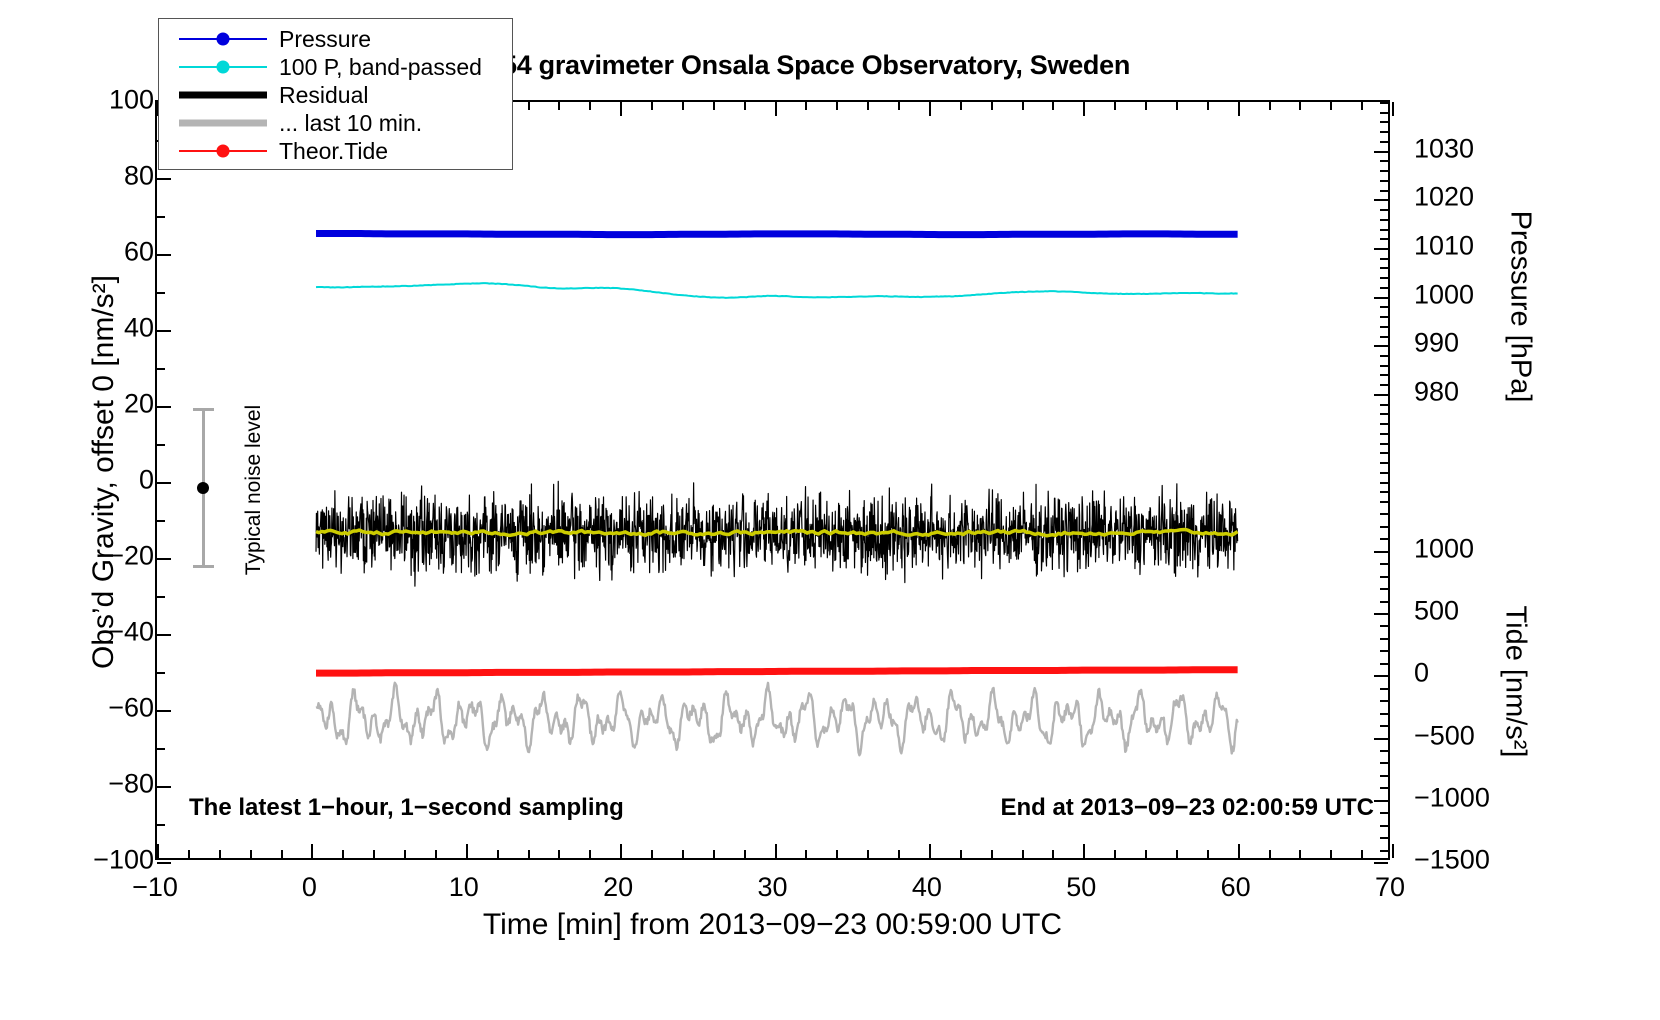 This screenshot has width=1660, height=1020. Describe the element at coordinates (380, 66) in the screenshot. I see `legend-label: 100 P, band-passed` at that location.